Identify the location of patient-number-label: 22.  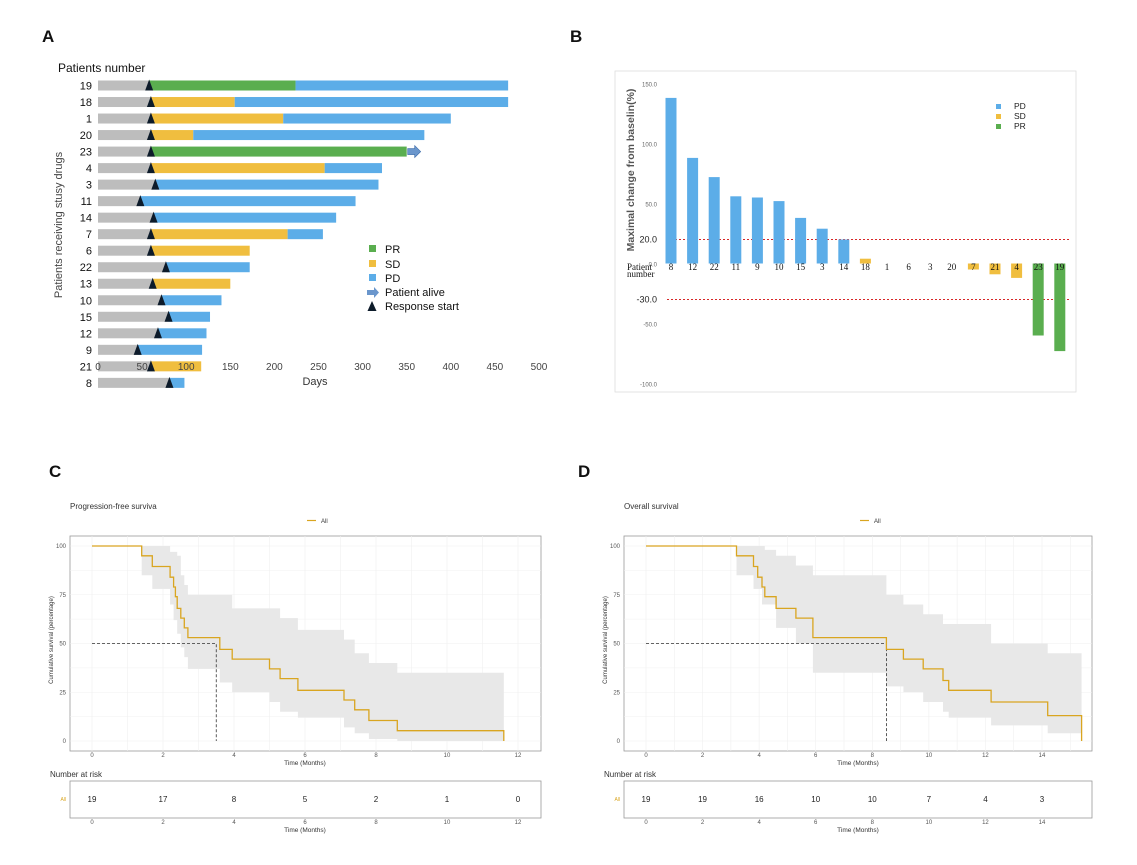
(714, 267).